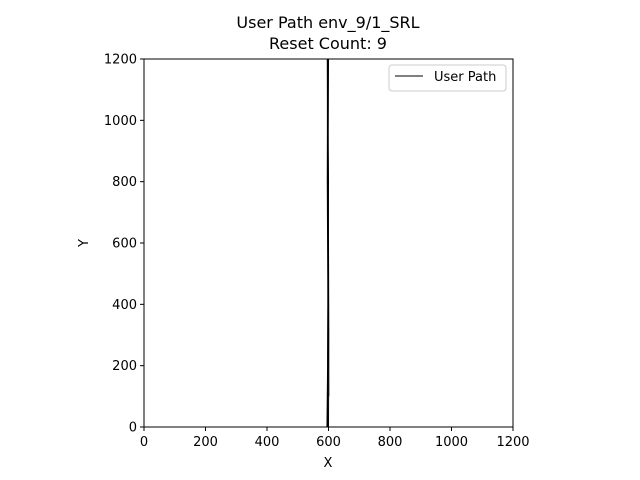 The width and height of the screenshot is (640, 480). Describe the element at coordinates (327, 23) in the screenshot. I see `chart-title-line1: User Path env_9/1_SRL` at that location.